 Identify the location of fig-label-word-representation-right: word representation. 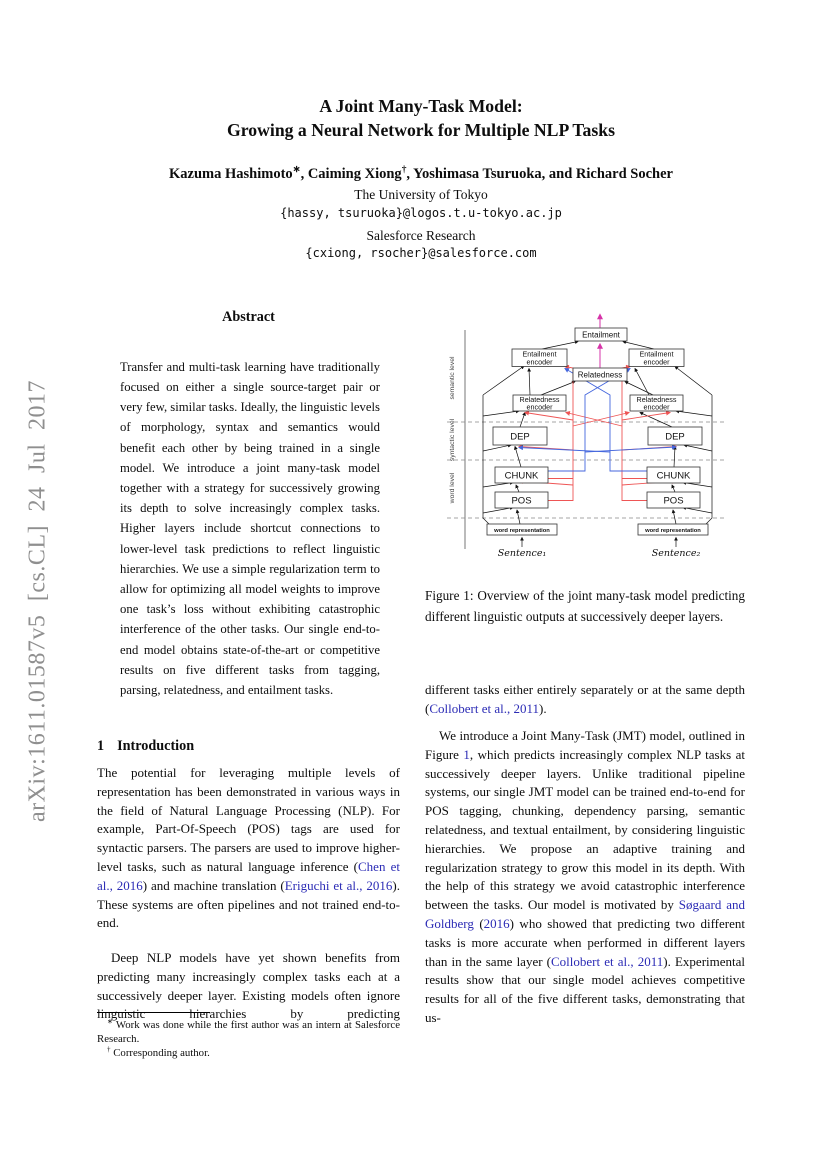
(672, 531).